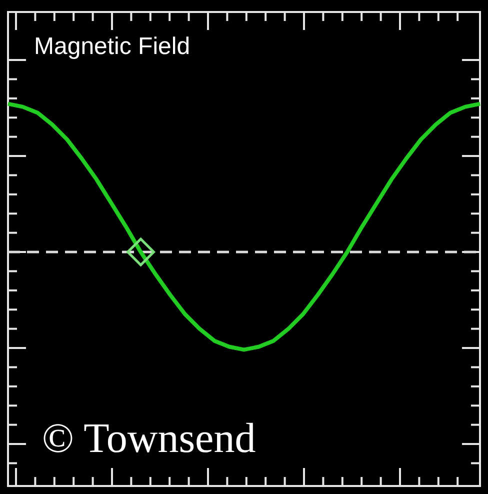  What do you see at coordinates (112, 46) in the screenshot?
I see `chart-title: Magnetic Field` at bounding box center [112, 46].